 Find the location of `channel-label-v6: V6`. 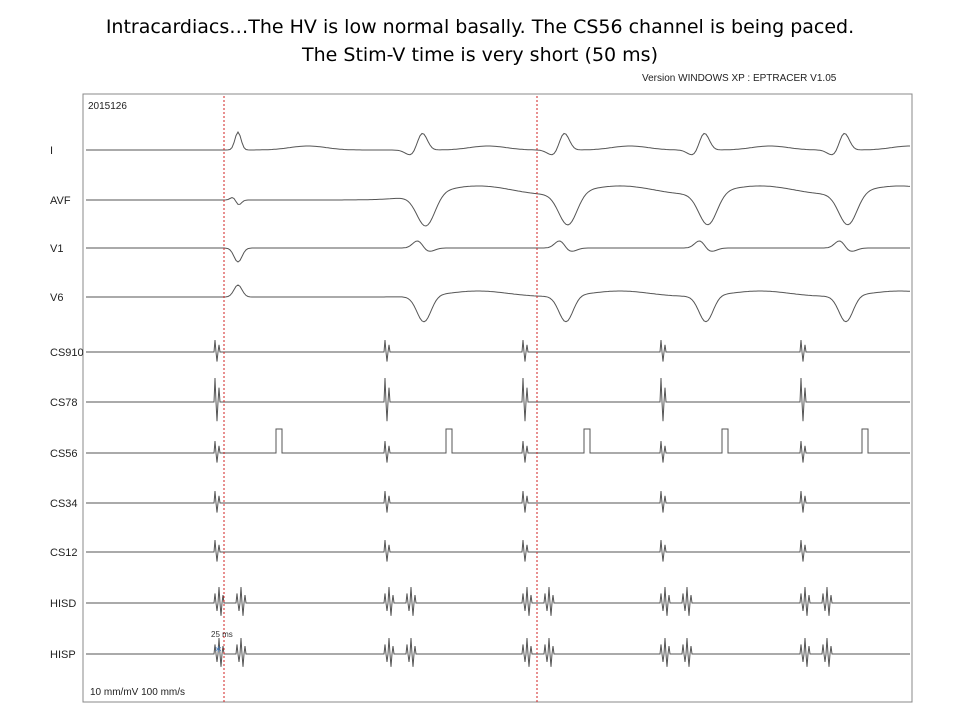

channel-label-v6: V6 is located at coordinates (56, 298).